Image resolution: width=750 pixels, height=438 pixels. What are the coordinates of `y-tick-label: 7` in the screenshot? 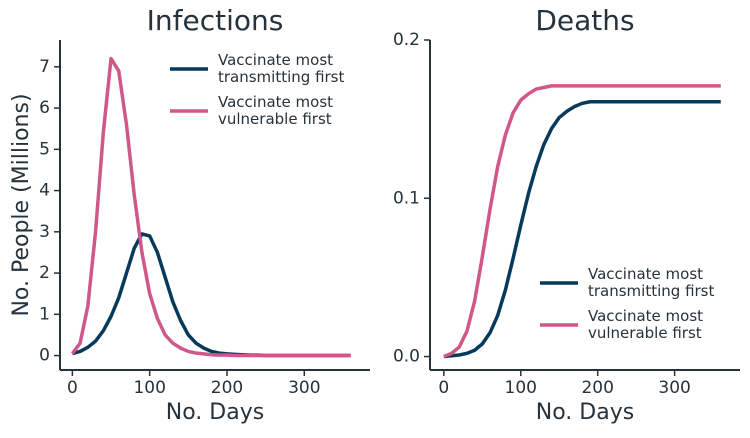 It's located at (44, 67).